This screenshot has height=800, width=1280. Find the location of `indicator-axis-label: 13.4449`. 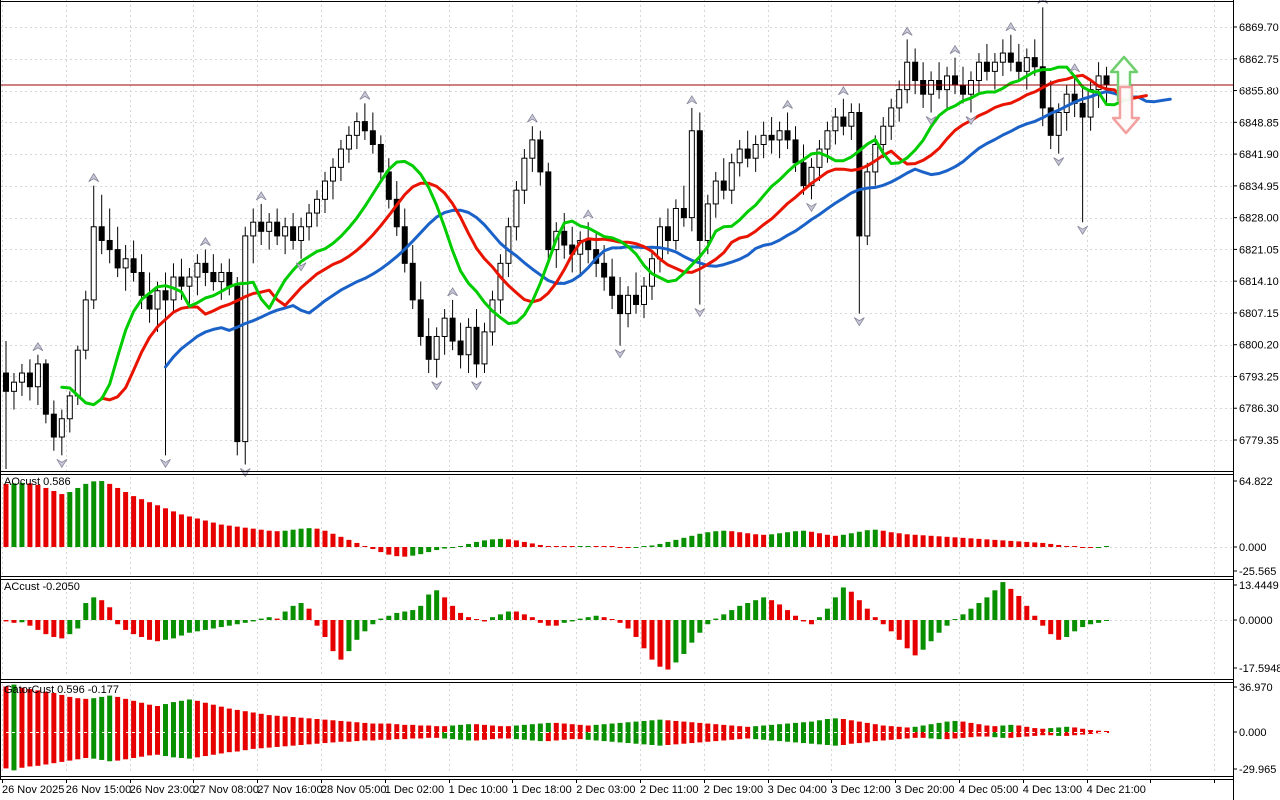

indicator-axis-label: 13.4449 is located at coordinates (1259, 586).